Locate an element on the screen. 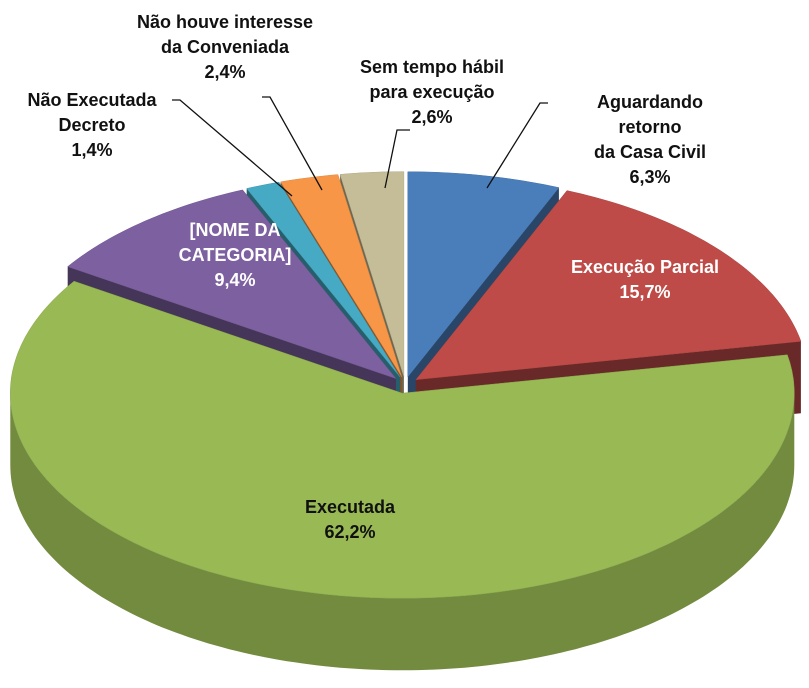  data-label: Aguardando retorno da Casa Civil 6,3% is located at coordinates (650, 140).